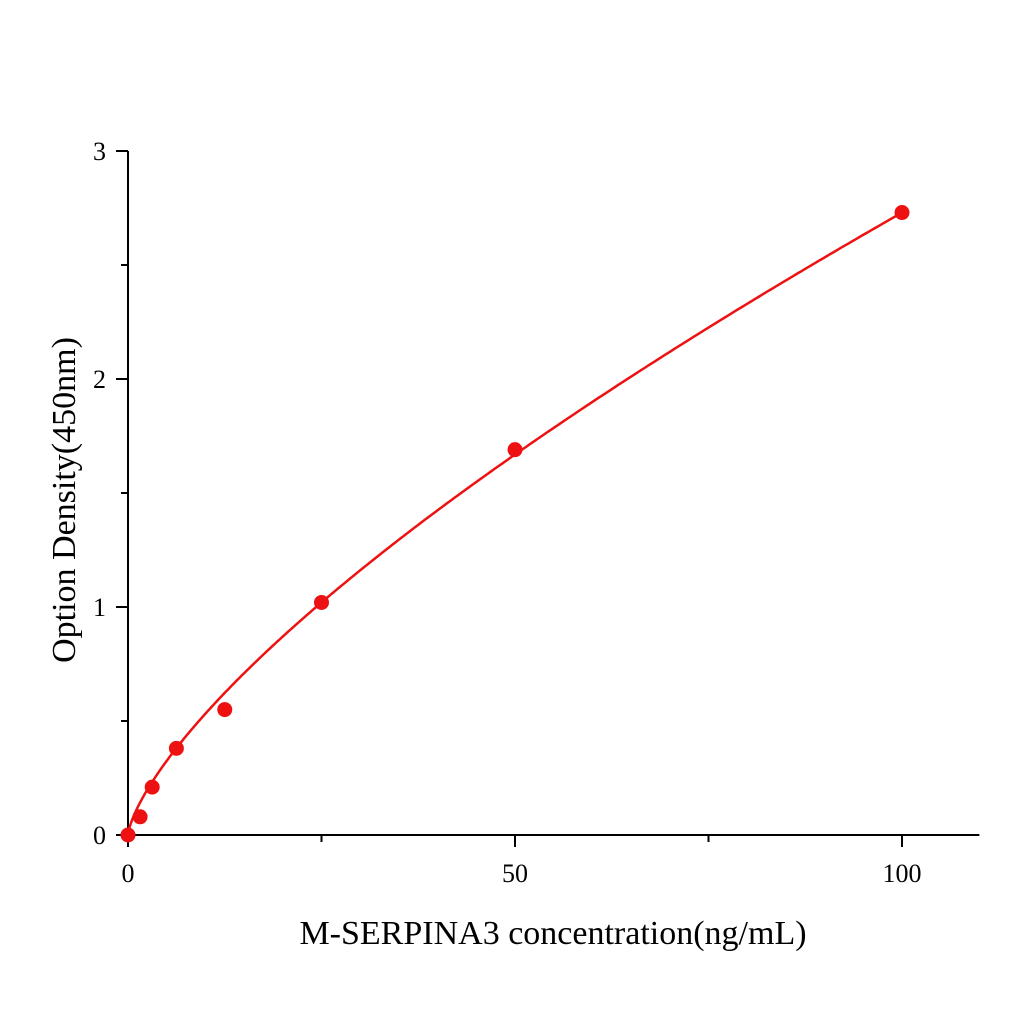 The width and height of the screenshot is (1024, 1024). I want to click on x-tick-label: 50, so click(515, 873).